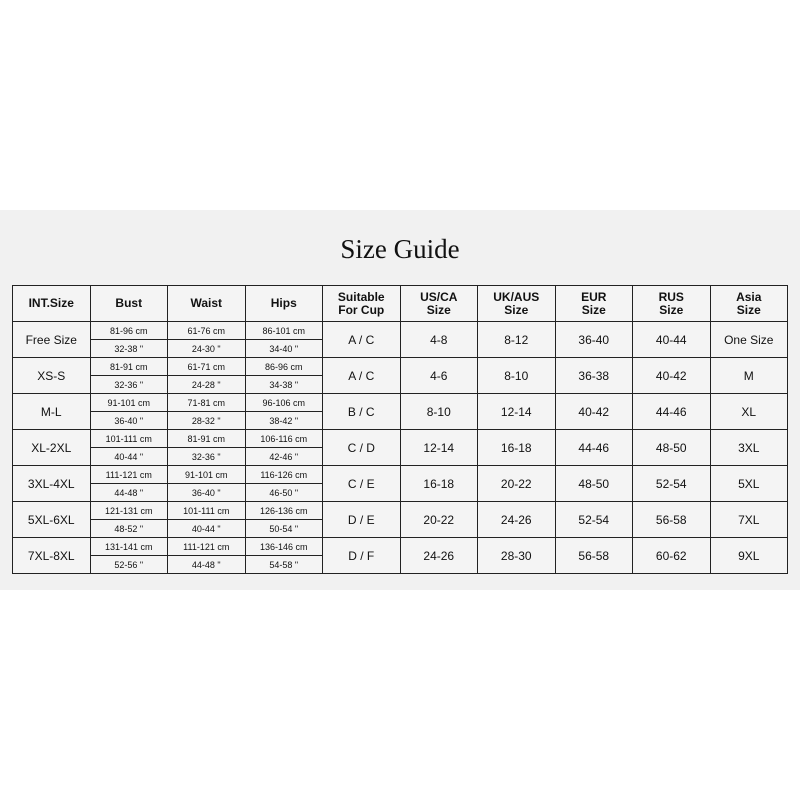 This screenshot has width=800, height=800. What do you see at coordinates (516, 411) in the screenshot?
I see `uk-cell: 12-14` at bounding box center [516, 411].